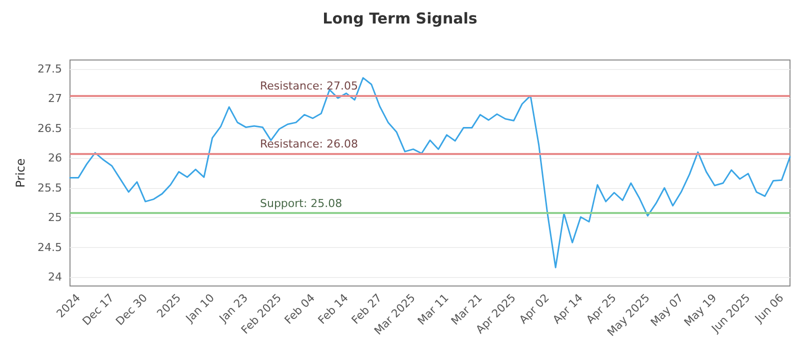  Describe the element at coordinates (50, 69) in the screenshot. I see `y-tick-label: 27.5` at that location.